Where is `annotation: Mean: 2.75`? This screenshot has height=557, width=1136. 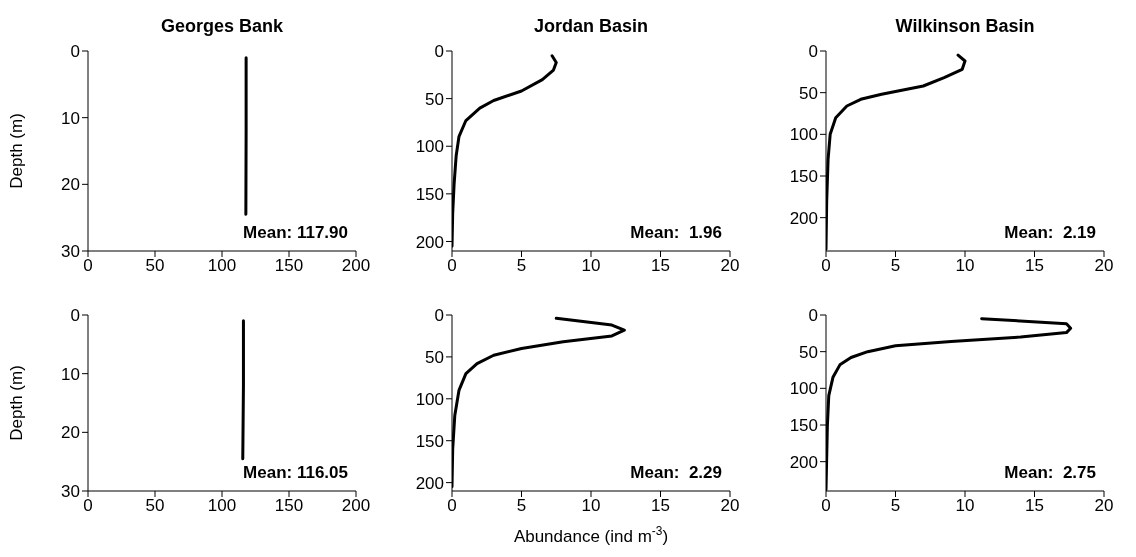 annotation: Mean: 2.75 is located at coordinates (1050, 473).